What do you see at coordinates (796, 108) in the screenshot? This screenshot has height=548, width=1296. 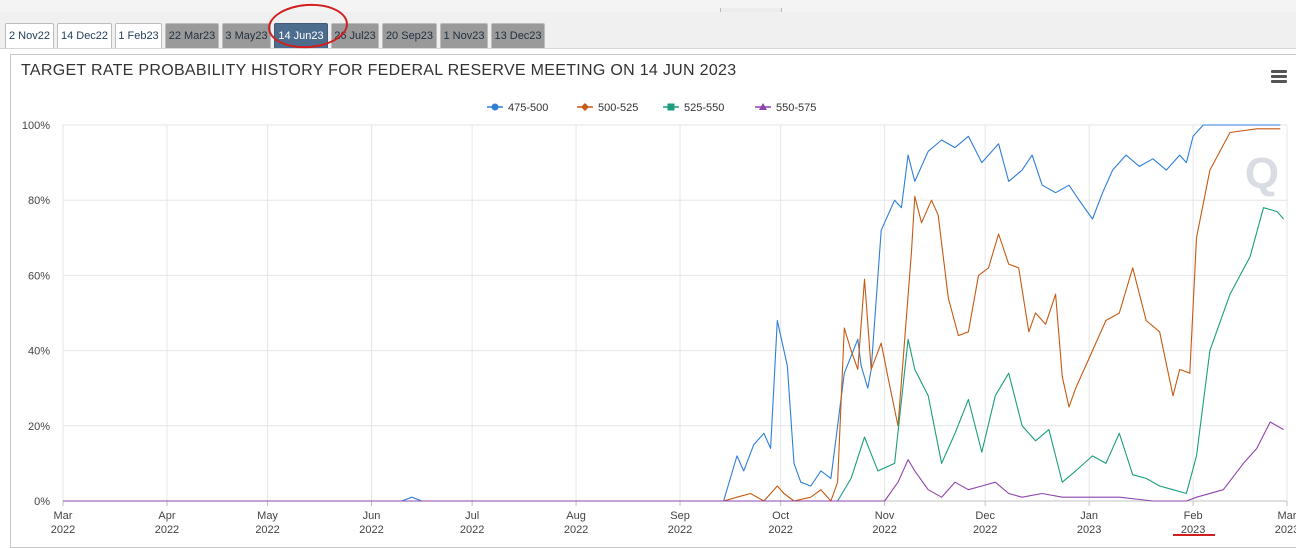 I see `legend-label: 550-575` at bounding box center [796, 108].